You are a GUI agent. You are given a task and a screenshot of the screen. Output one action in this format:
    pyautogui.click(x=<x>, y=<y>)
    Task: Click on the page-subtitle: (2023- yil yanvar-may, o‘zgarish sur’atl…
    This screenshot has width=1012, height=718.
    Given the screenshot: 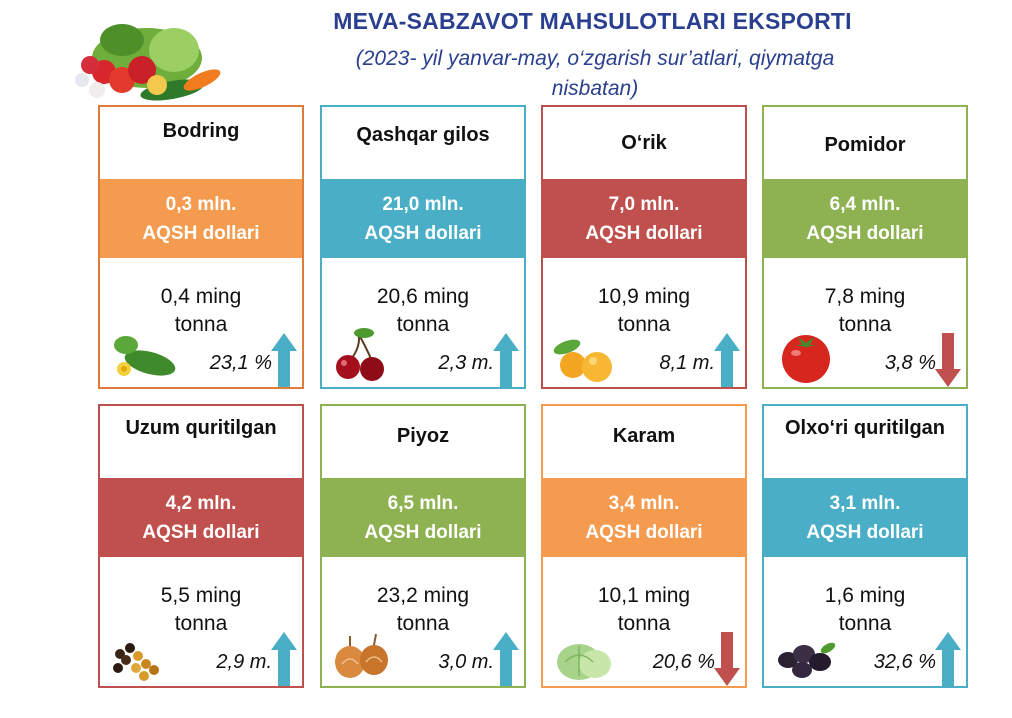 What is the action you would take?
    pyautogui.click(x=595, y=74)
    